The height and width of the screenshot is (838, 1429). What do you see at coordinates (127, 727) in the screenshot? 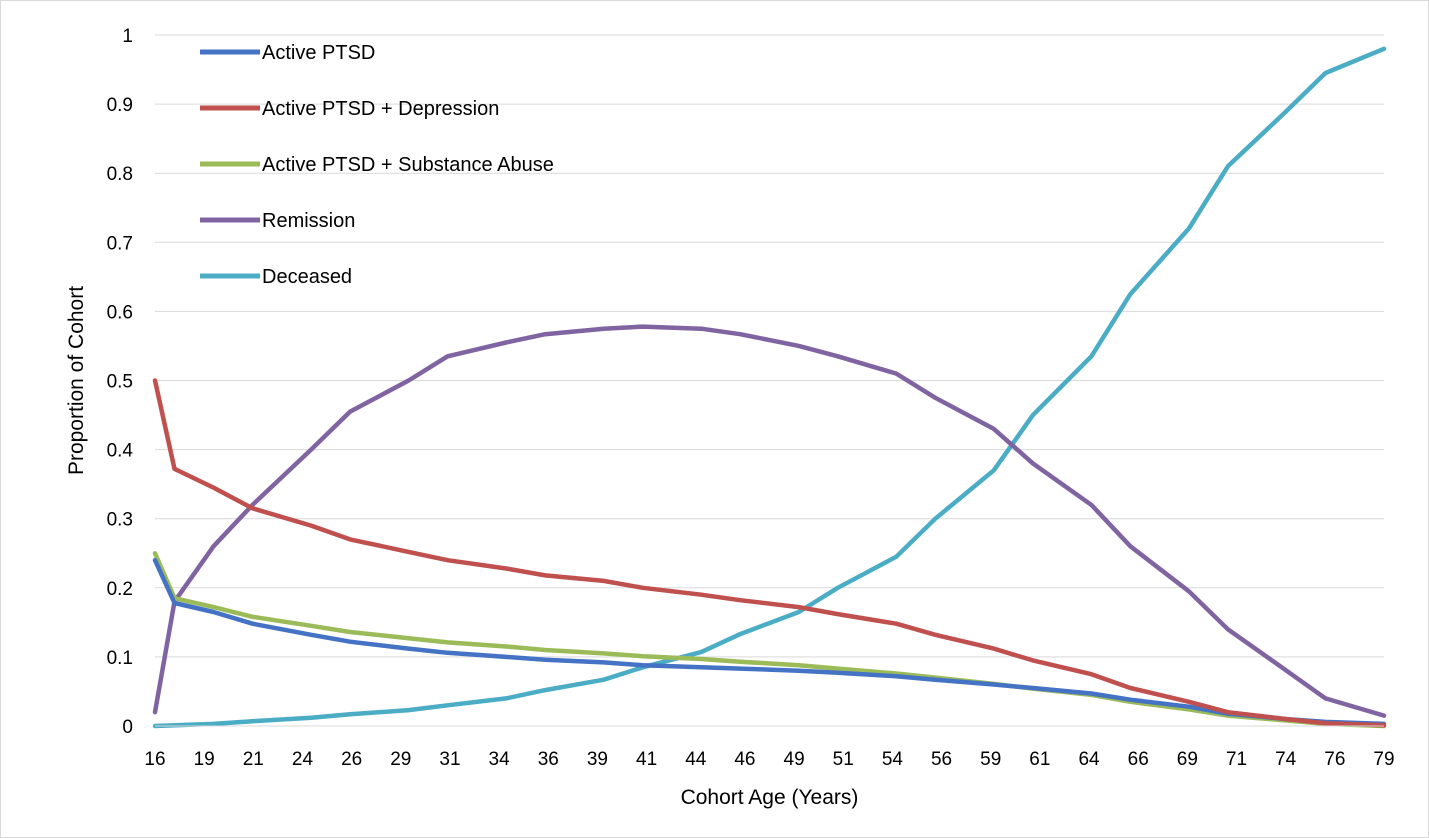
I see `y-tick-label: 0` at bounding box center [127, 727].